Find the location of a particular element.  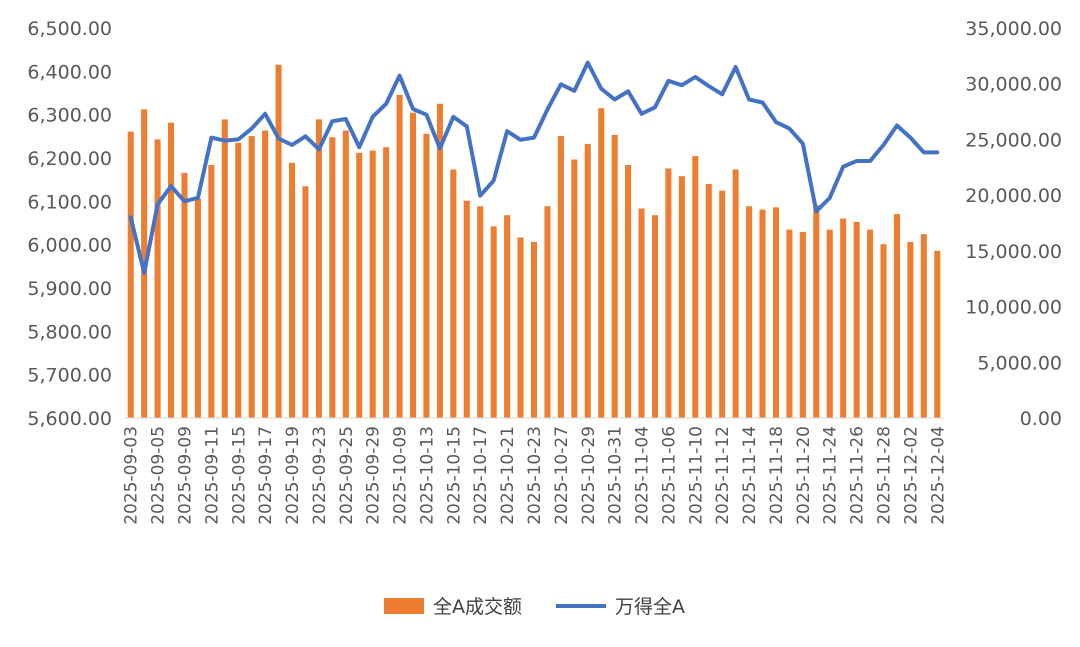

x-tick-label: 2025-11-06 is located at coordinates (669, 475).